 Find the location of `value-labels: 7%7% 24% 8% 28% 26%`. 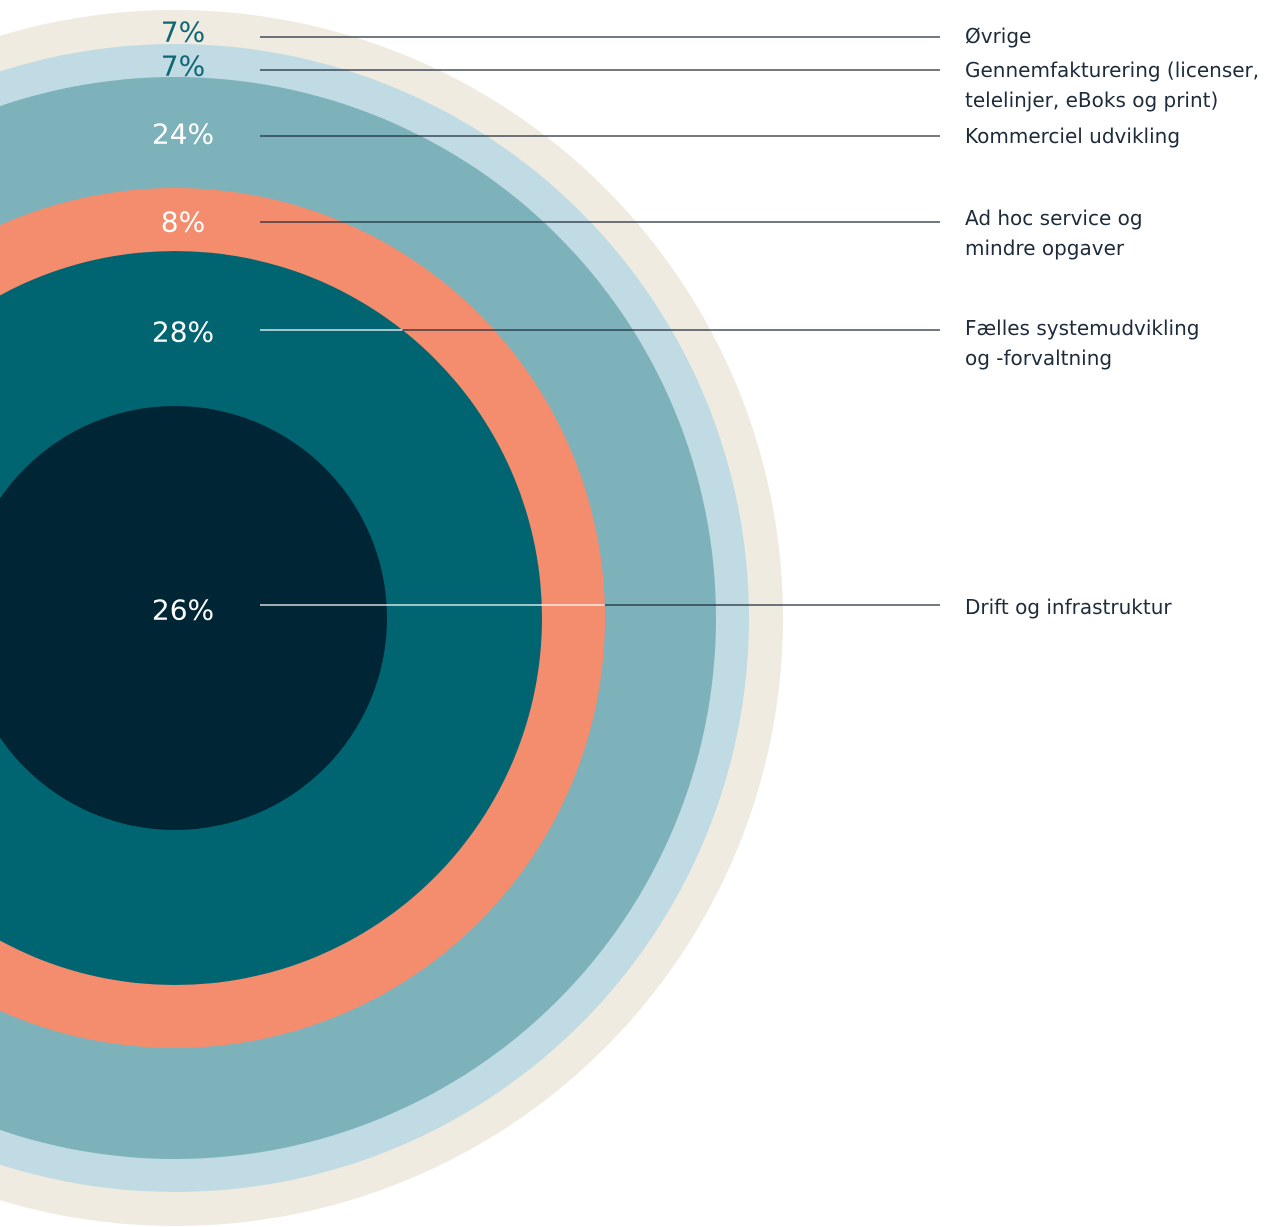

value-labels: 7%7% 24% 8% 28% 26% is located at coordinates (183, 321).